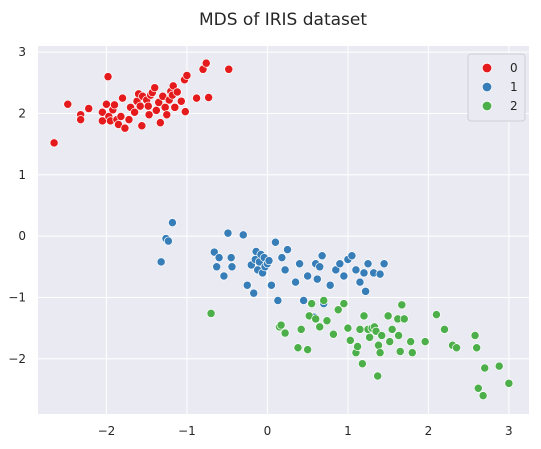  Describe the element at coordinates (499, 68) in the screenshot. I see `legend-item-0: 0` at that location.